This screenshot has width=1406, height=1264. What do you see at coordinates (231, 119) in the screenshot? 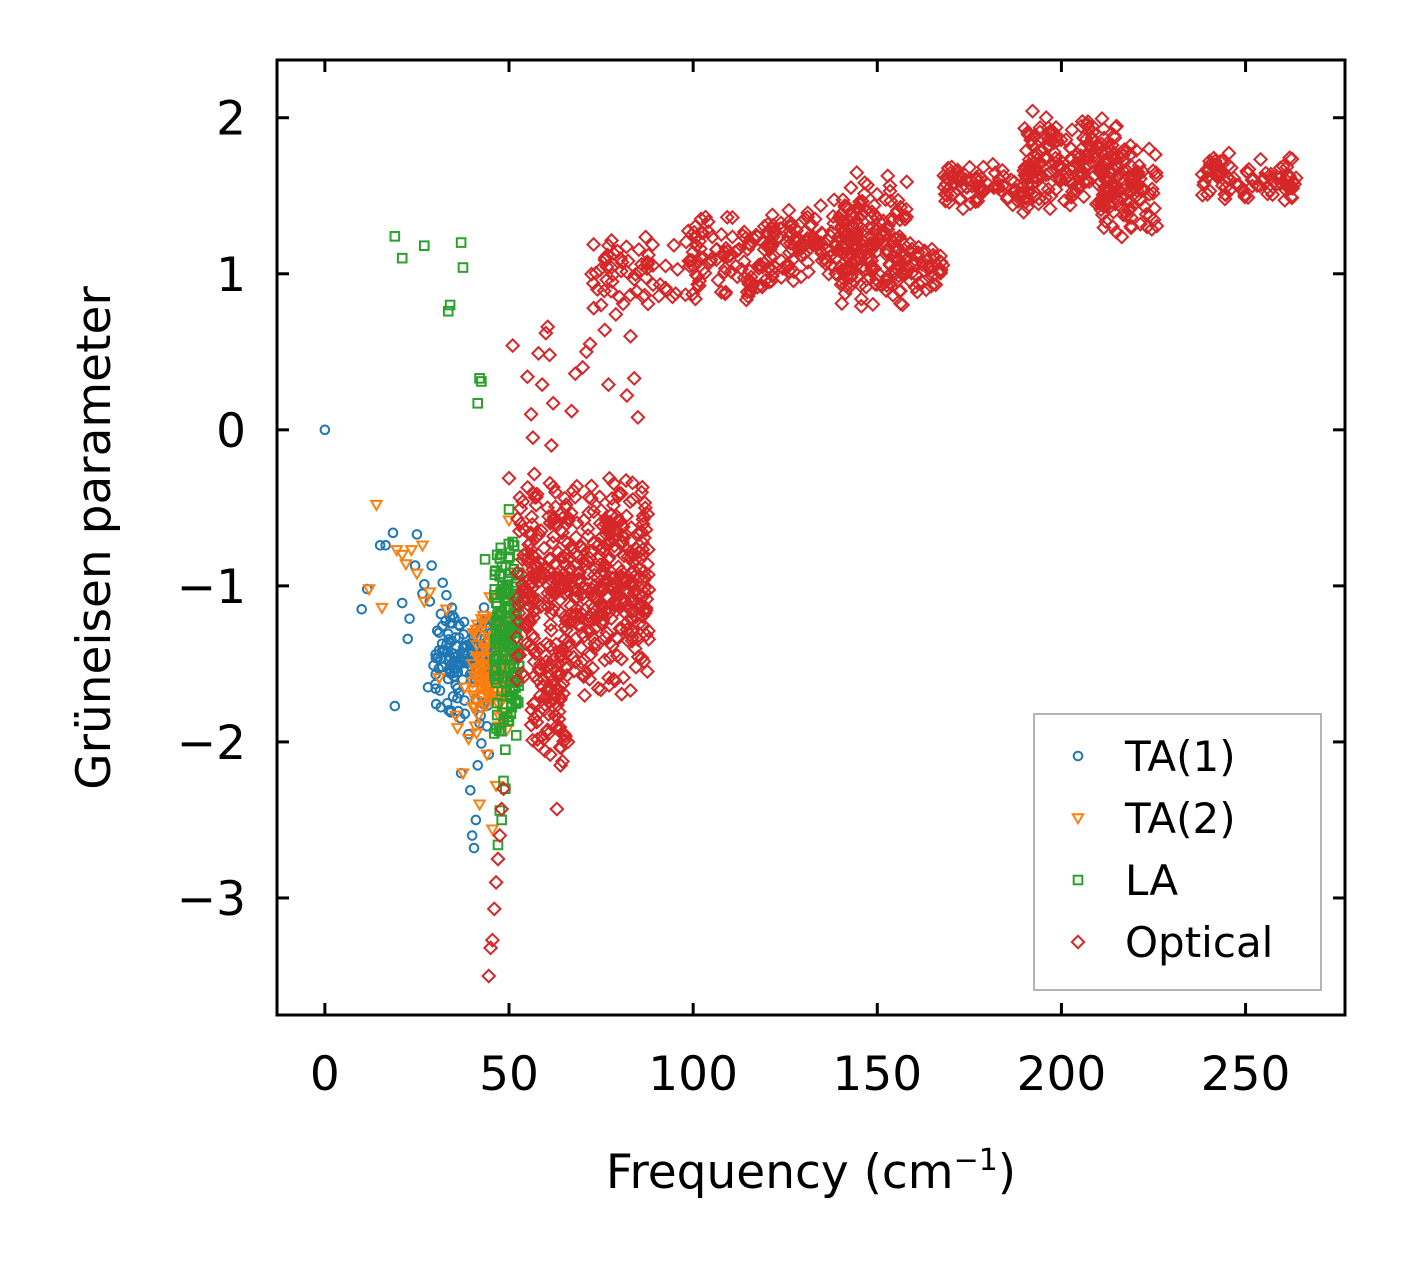
I see `y-tick-label: 2` at bounding box center [231, 119].